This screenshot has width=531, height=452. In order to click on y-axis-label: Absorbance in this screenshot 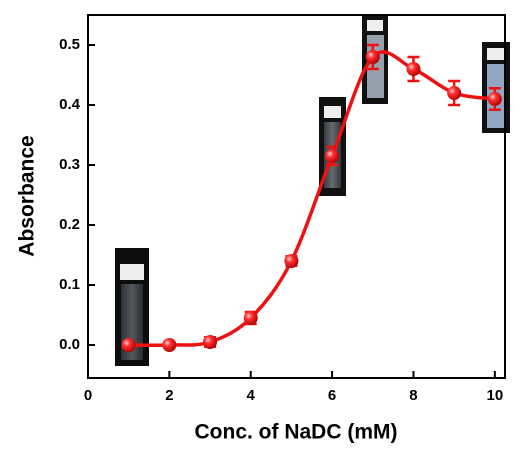, I will do `click(27, 195)`.